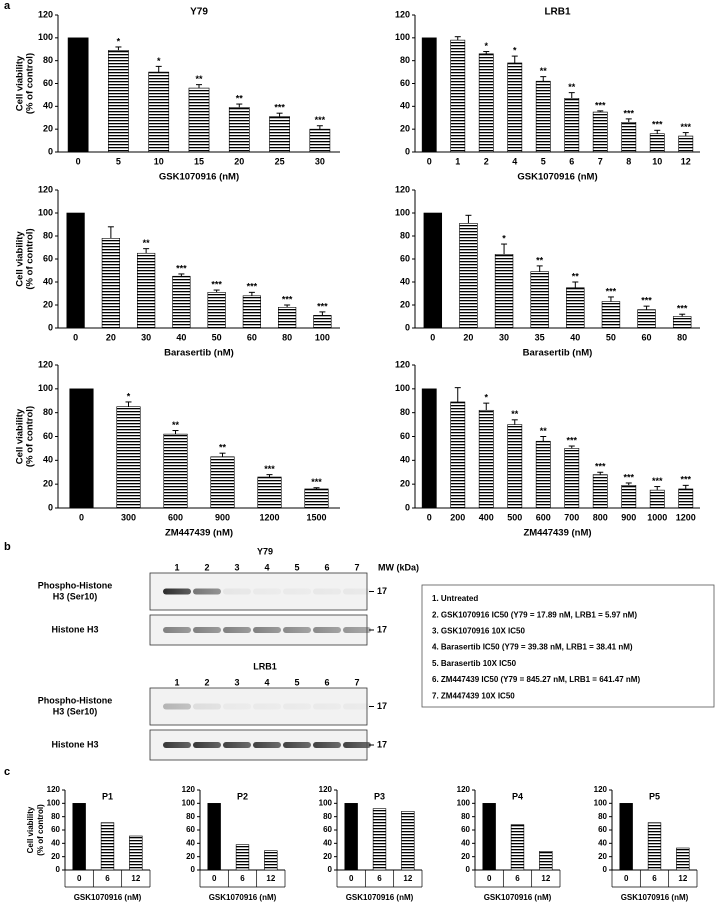 The image size is (720, 906). What do you see at coordinates (128, 517) in the screenshot?
I see `x-tick-label: 300` at bounding box center [128, 517].